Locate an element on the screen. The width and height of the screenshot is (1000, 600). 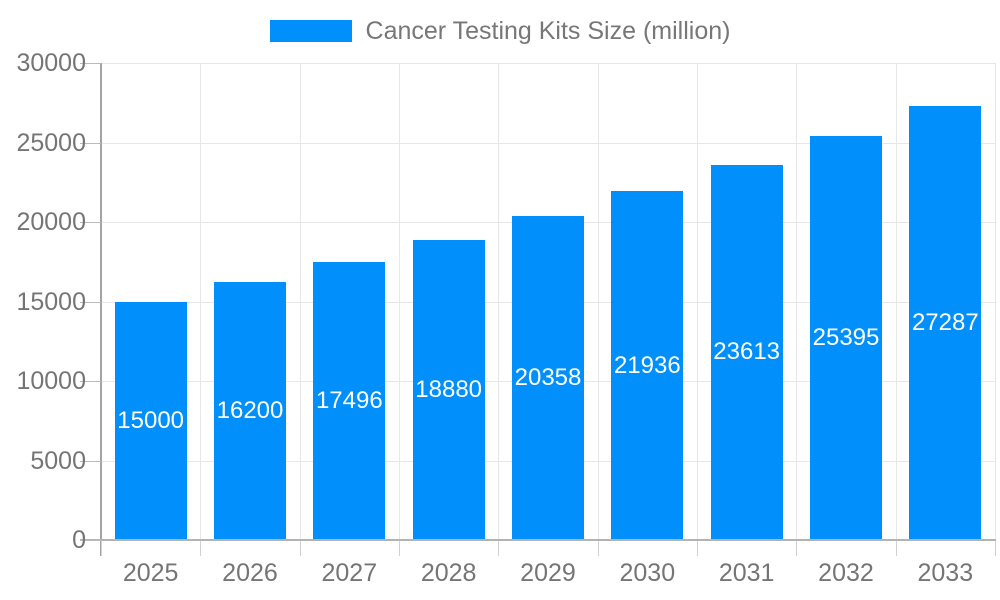
x-axis-line is located at coordinates (538, 540).